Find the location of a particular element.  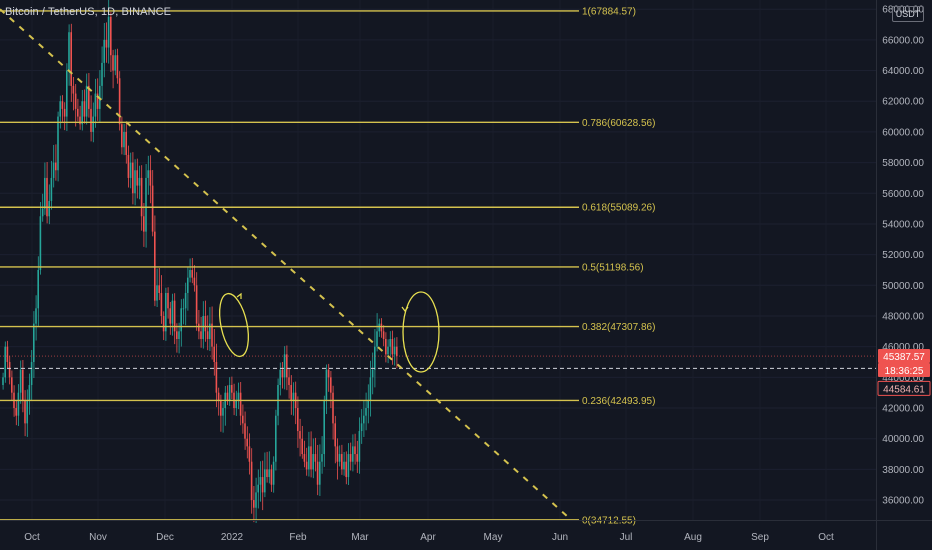

time-tick-label: Oct is located at coordinates (32, 537).